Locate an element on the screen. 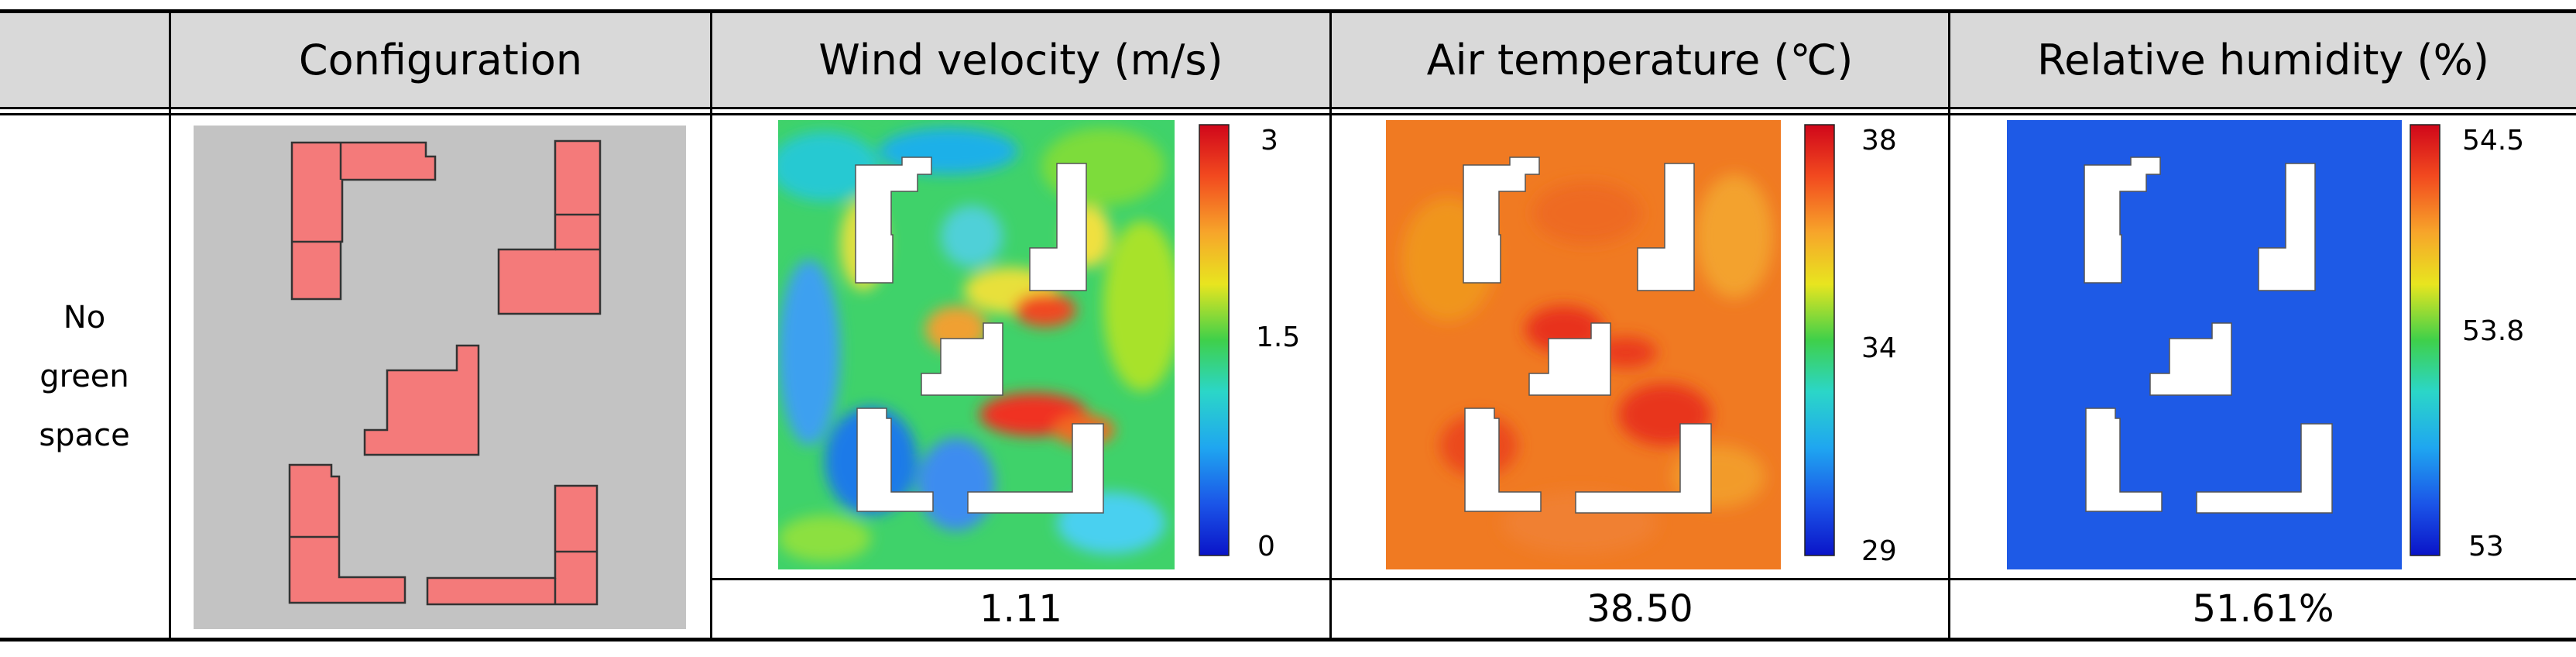  wind-velocity-value: 1.11 is located at coordinates (1020, 609).